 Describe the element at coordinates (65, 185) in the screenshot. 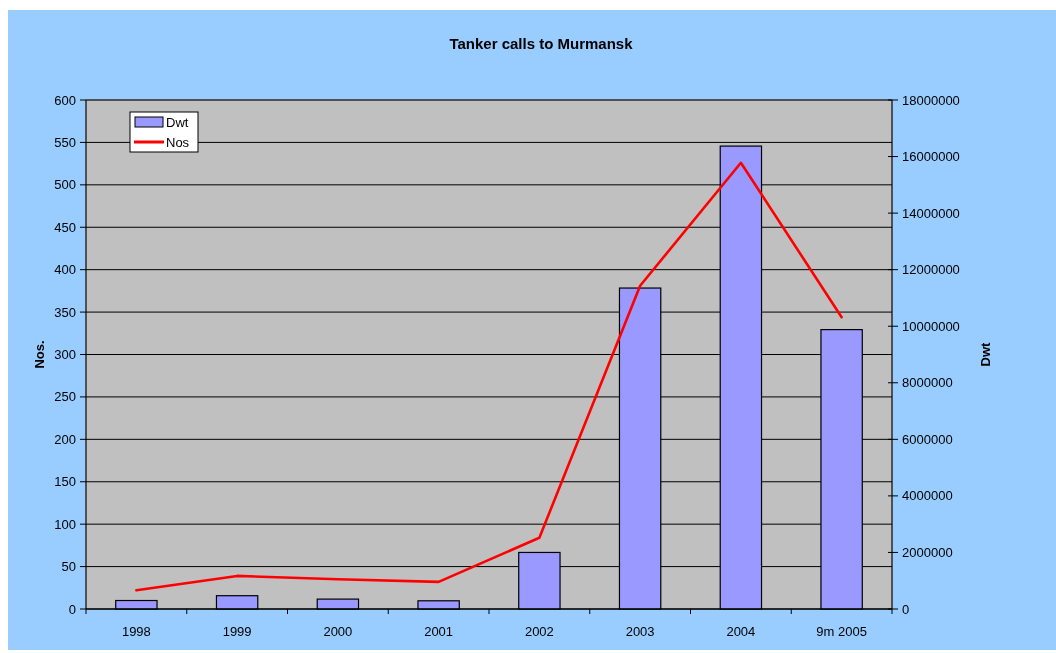

I see `y-tick-label: 500` at that location.